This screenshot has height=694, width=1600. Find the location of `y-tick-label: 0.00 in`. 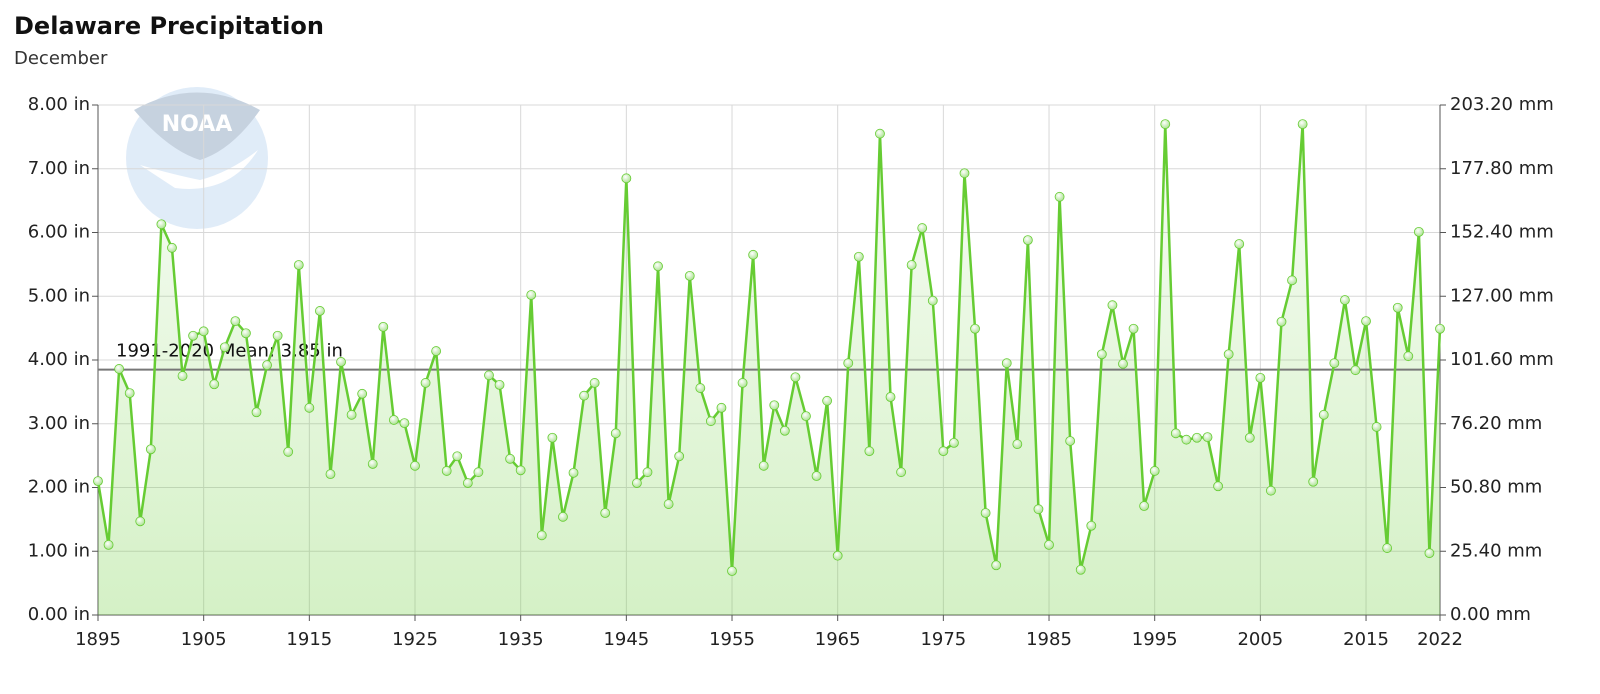

y-tick-label: 0.00 in is located at coordinates (59, 614).